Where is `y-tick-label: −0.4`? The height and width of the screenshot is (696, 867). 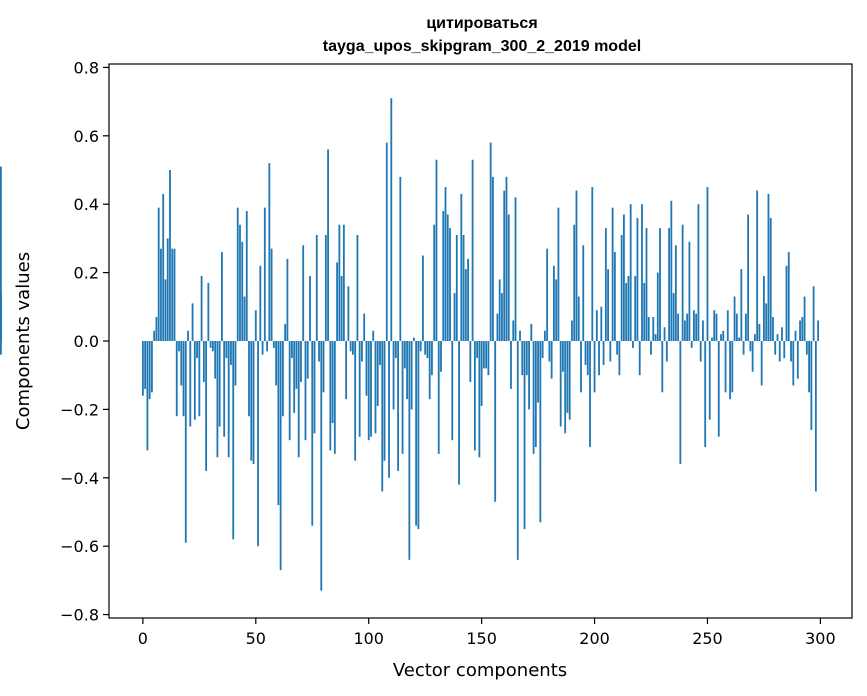
y-tick-label: −0.4 is located at coordinates (79, 478).